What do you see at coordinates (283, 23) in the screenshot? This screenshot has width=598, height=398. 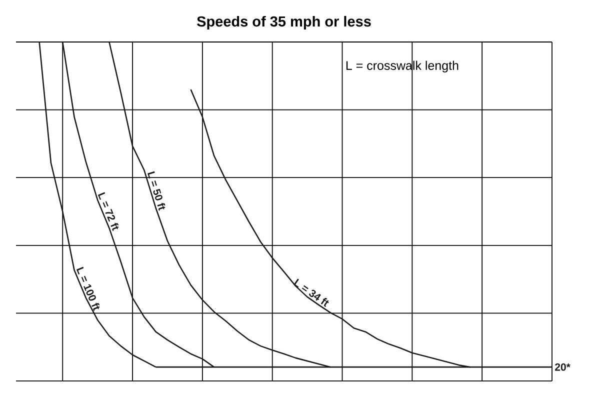 I see `chart-title: Speeds of 35 mph or less` at bounding box center [283, 23].